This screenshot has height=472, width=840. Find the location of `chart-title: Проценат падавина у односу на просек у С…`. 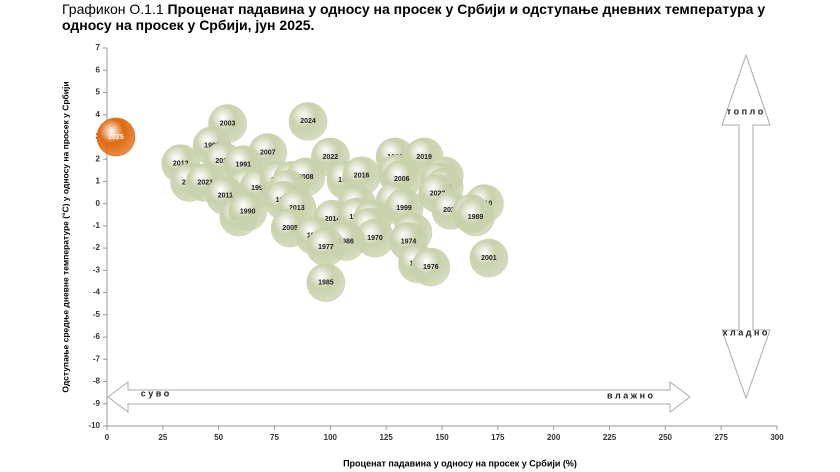

chart-title: Проценат падавина у односу на просек у С… is located at coordinates (414, 17).